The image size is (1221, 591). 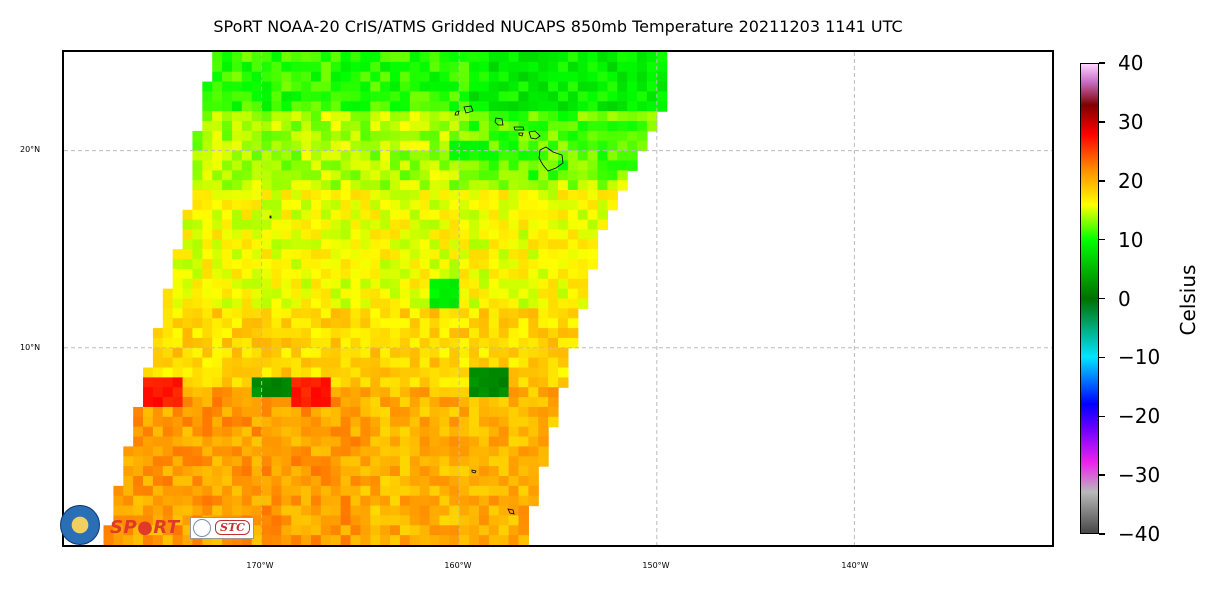 I want to click on stc-logo-text: STC, so click(x=232, y=527).